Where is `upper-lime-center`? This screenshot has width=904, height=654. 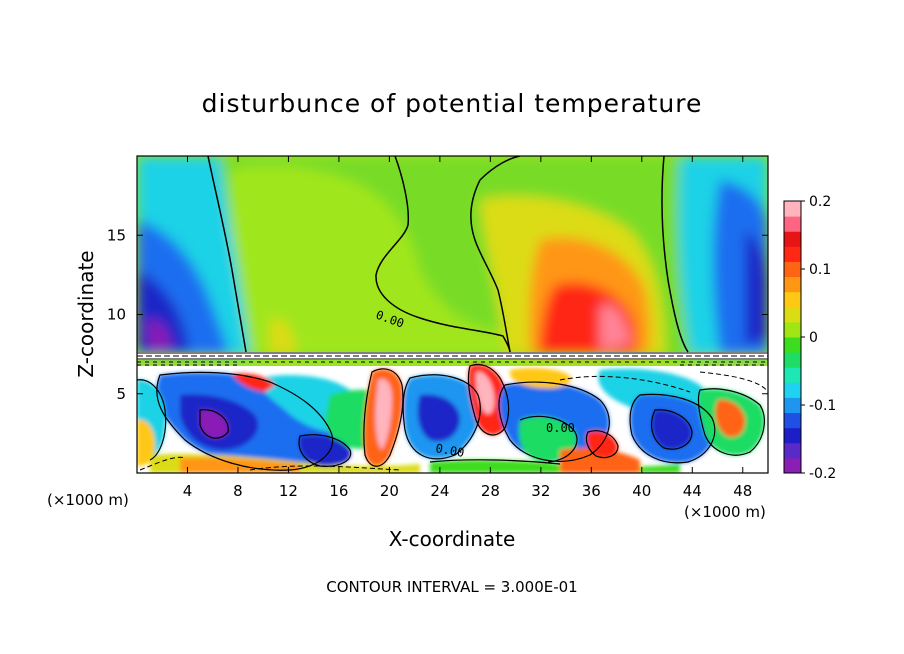
upper-lime-center is located at coordinates (367, 260).